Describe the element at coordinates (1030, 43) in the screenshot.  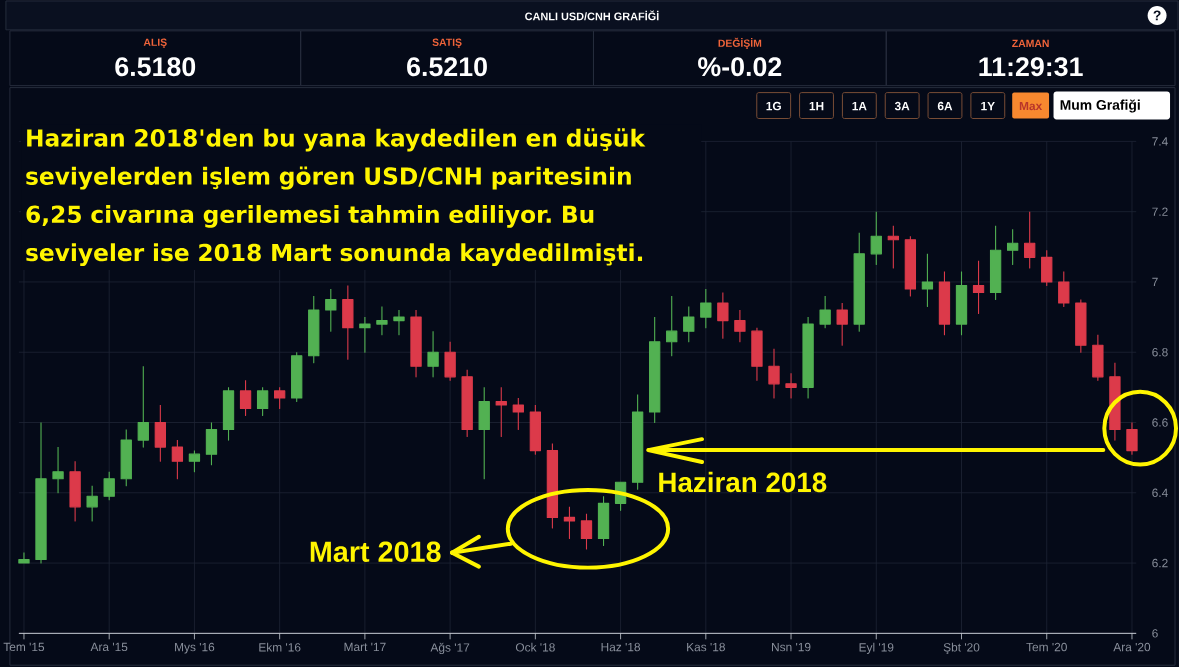
I see `text: ZAMAN` at that location.